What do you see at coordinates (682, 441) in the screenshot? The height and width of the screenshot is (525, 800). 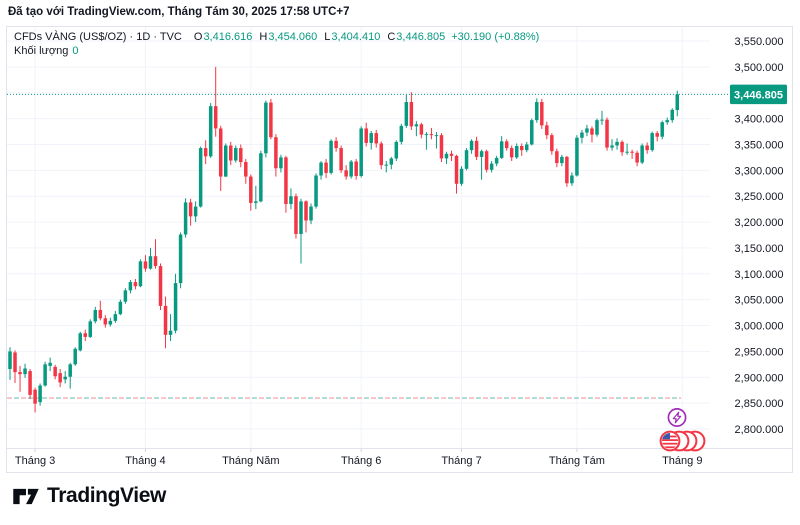 I see `us-flag-events-icon` at bounding box center [682, 441].